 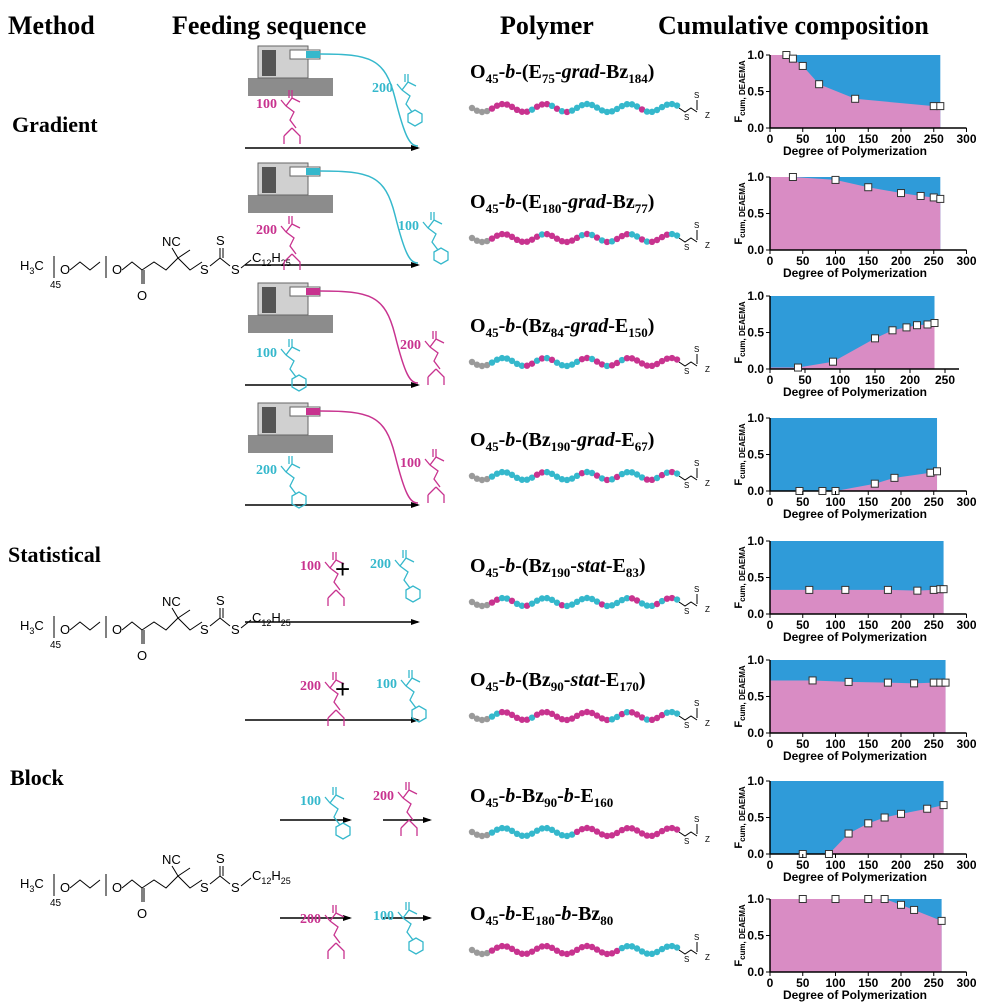 What do you see at coordinates (545, 920) in the screenshot?
I see `polymer-name-part: 180` at bounding box center [545, 920].